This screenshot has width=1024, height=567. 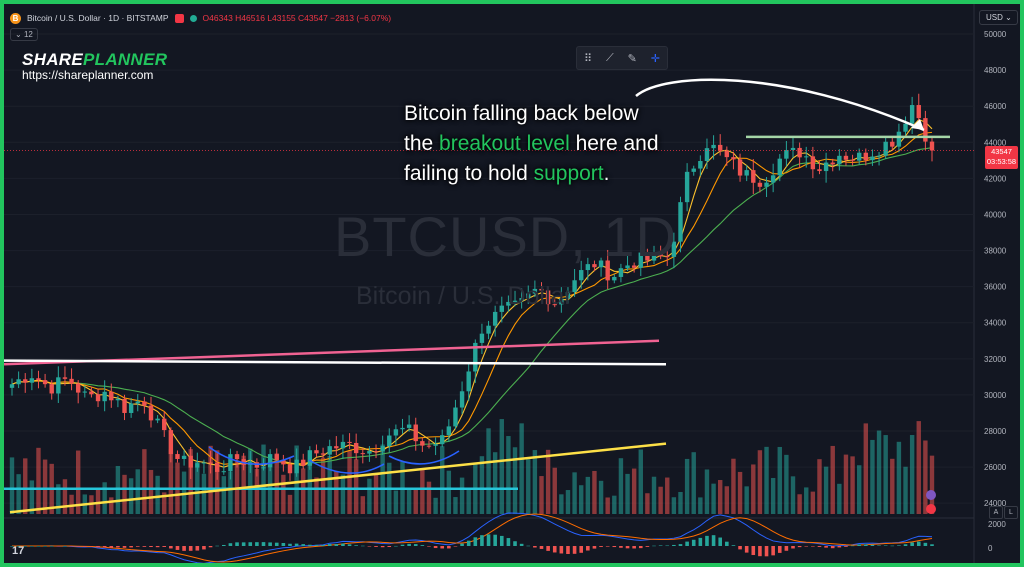 I want to click on y-tick-label: 44000, so click(x=995, y=142).